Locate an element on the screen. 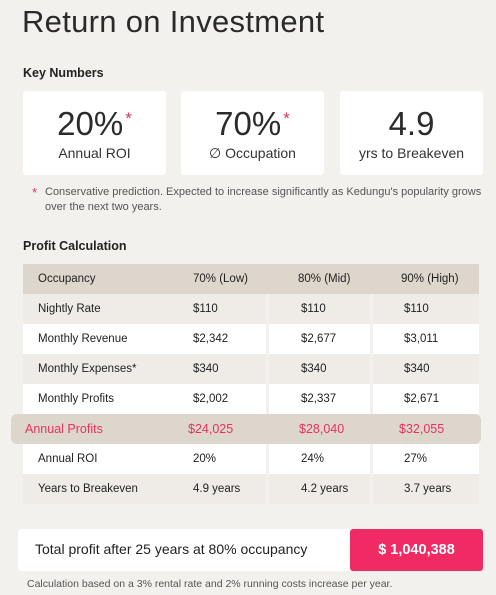 The image size is (496, 595). row-label: Nightly Rate is located at coordinates (105, 309).